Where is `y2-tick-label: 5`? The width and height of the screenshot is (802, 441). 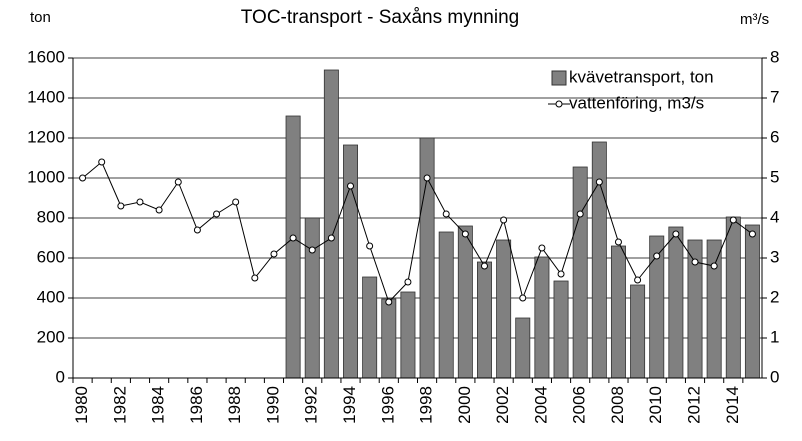 y2-tick-label: 5 is located at coordinates (774, 176).